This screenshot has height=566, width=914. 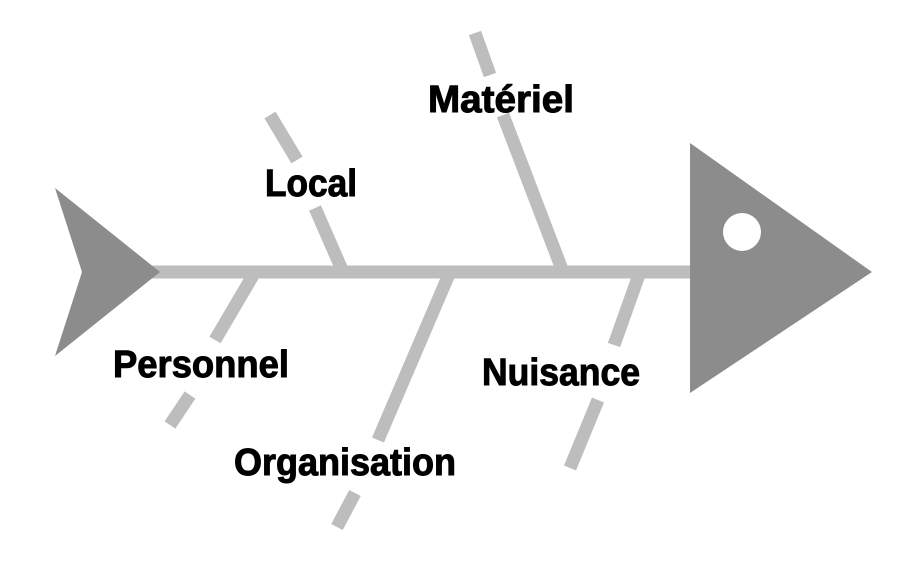 What do you see at coordinates (201, 365) in the screenshot?
I see `label-personnel: Personnel` at bounding box center [201, 365].